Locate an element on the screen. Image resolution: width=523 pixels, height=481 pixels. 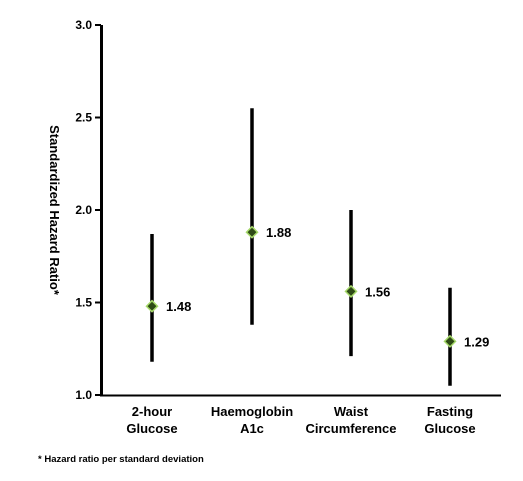
category-label: 2-hour is located at coordinates (152, 411).